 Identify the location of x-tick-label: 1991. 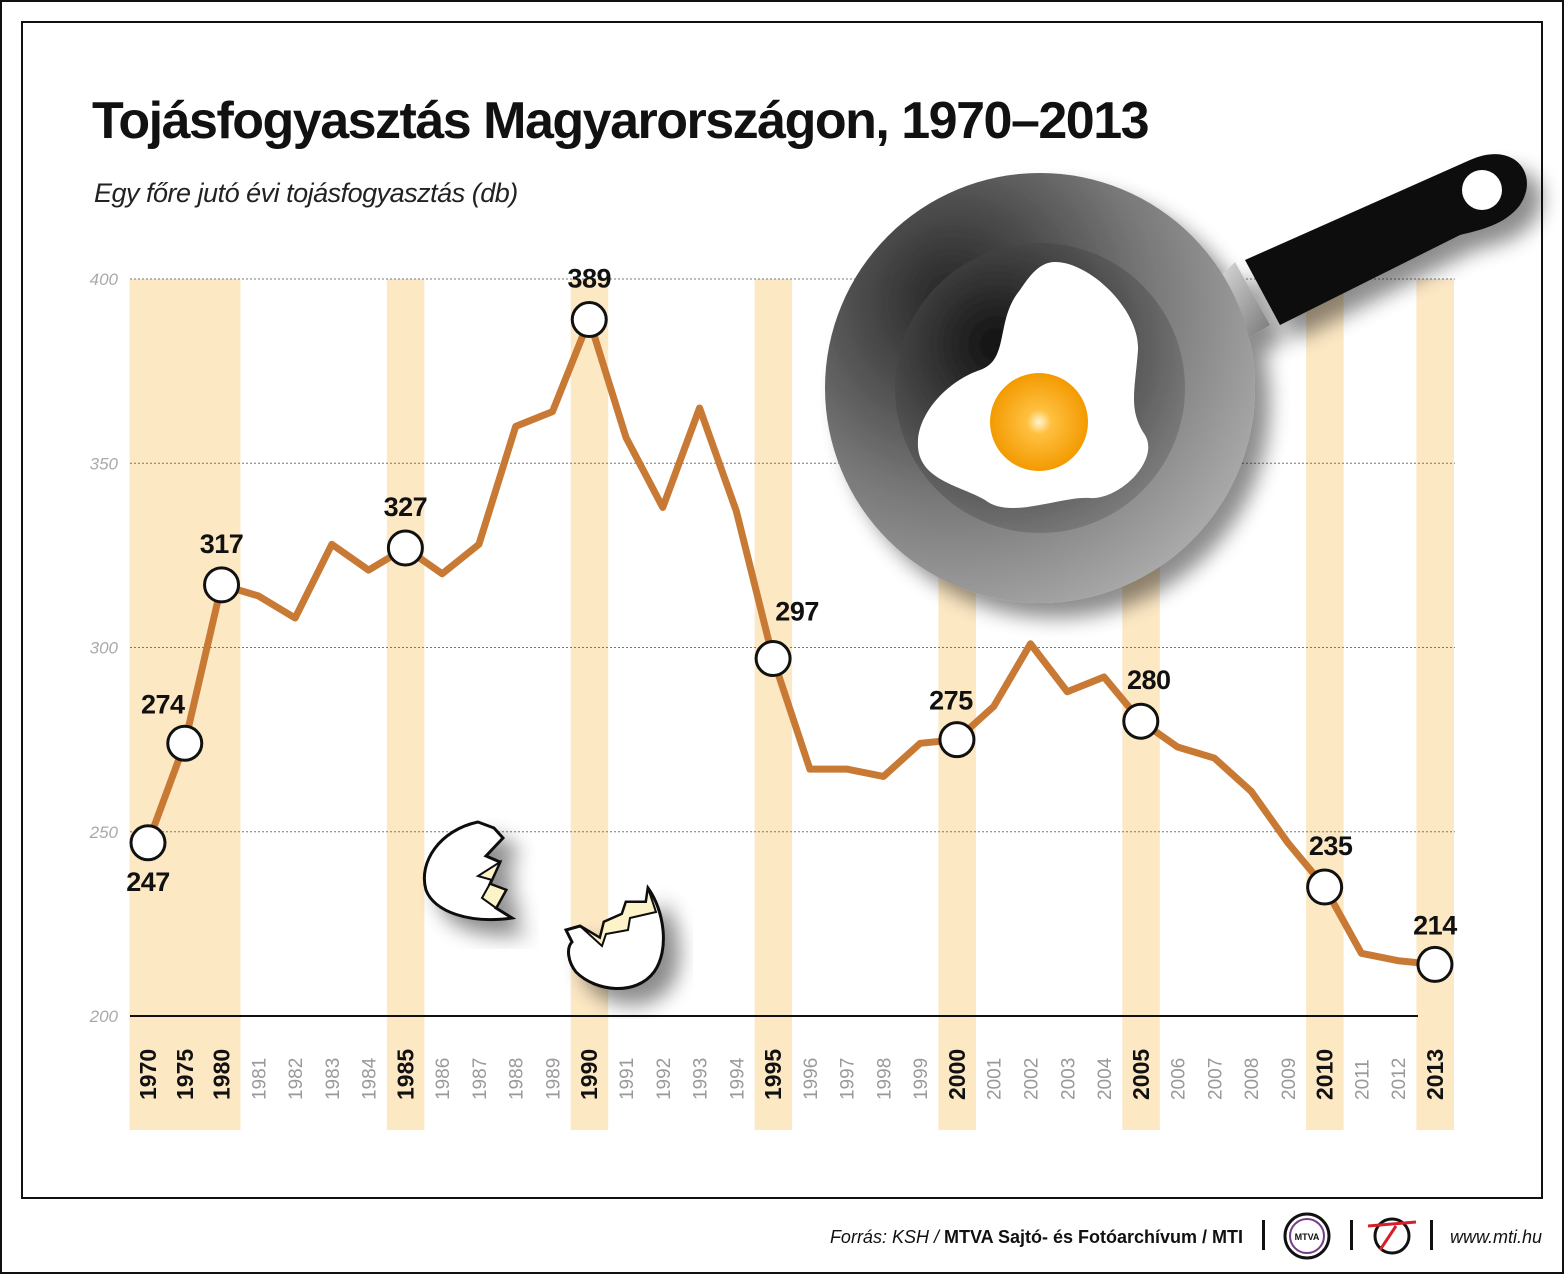
(627, 1079).